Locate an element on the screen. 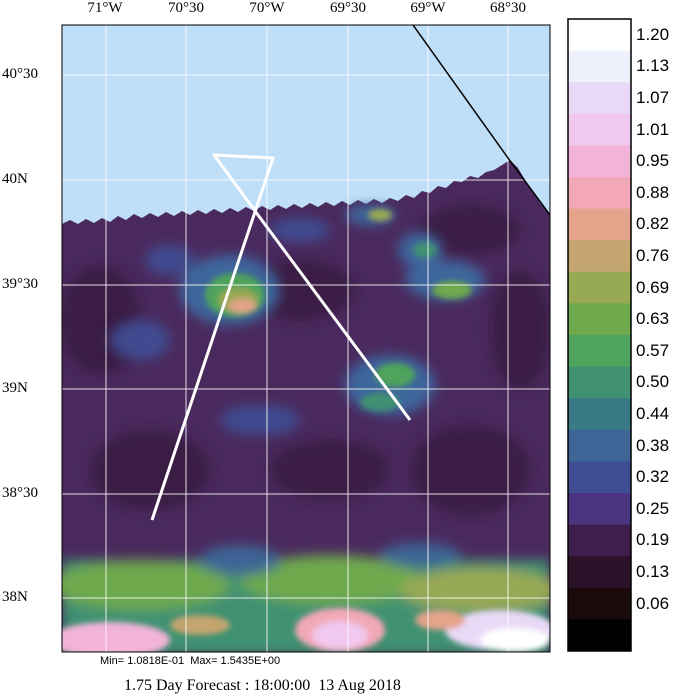 Image resolution: width=683 pixels, height=697 pixels. colorbar-level-label: 0.57 is located at coordinates (653, 350).